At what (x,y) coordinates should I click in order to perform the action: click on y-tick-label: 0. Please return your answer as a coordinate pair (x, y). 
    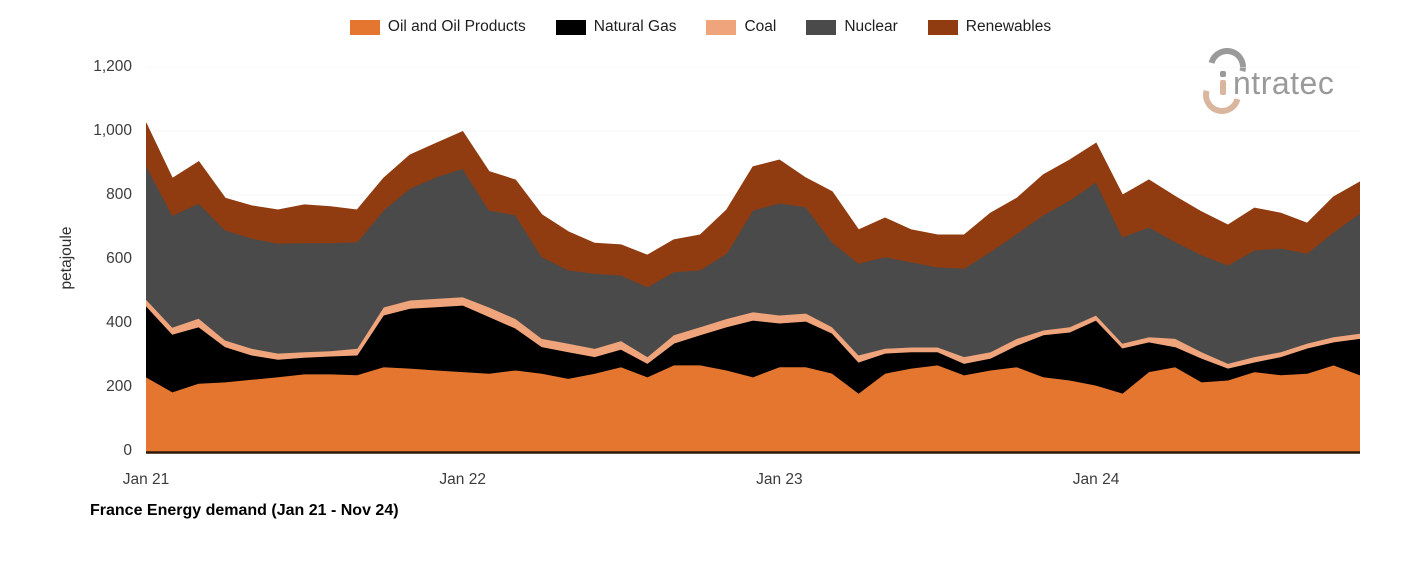
    Looking at the image, I should click on (127, 450).